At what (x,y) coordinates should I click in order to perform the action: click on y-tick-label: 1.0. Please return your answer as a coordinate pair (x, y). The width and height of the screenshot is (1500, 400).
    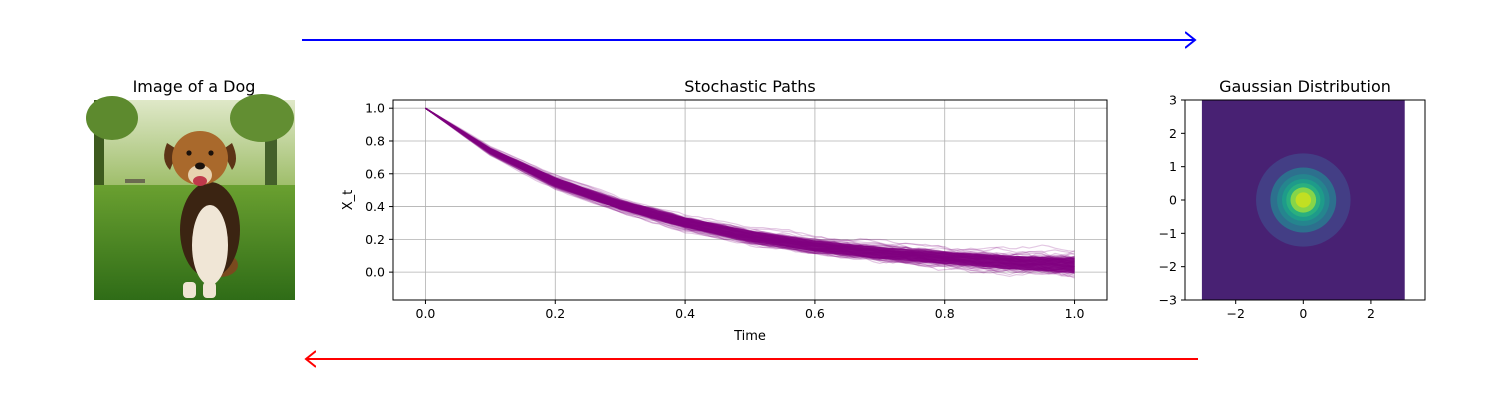
    Looking at the image, I should click on (375, 108).